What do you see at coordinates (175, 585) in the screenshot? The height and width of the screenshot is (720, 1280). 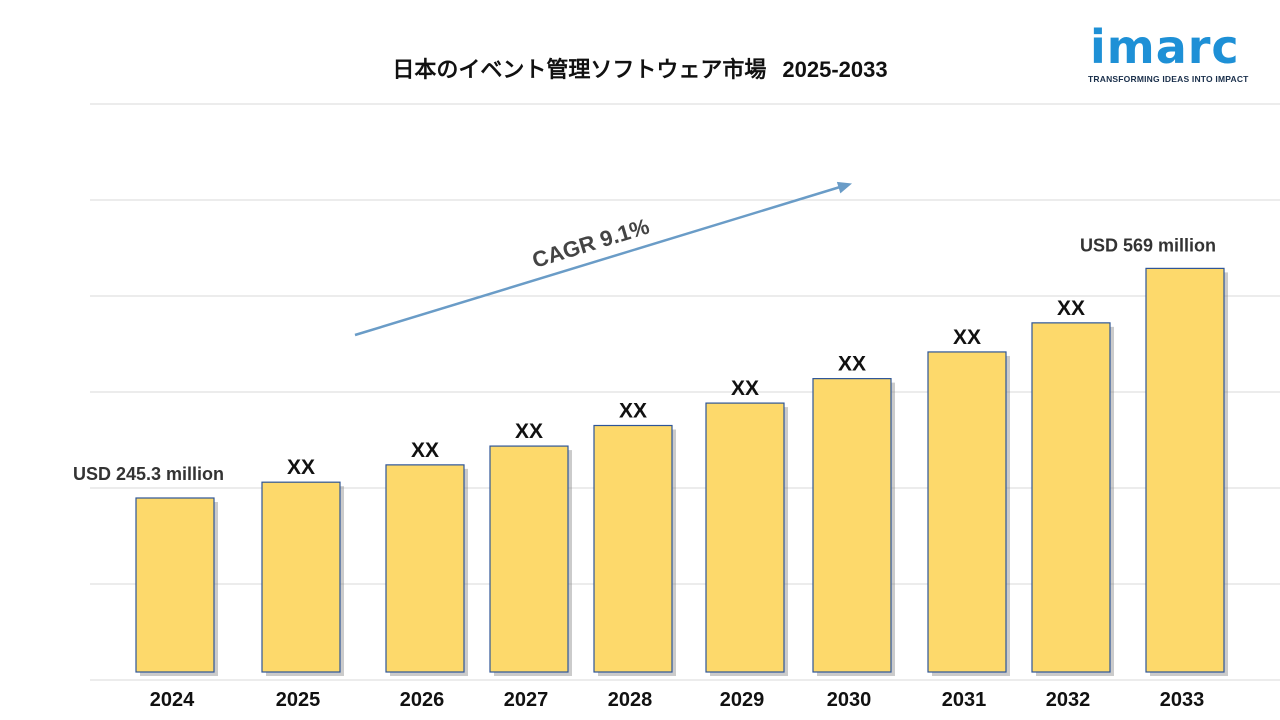 I see `bar-2024` at bounding box center [175, 585].